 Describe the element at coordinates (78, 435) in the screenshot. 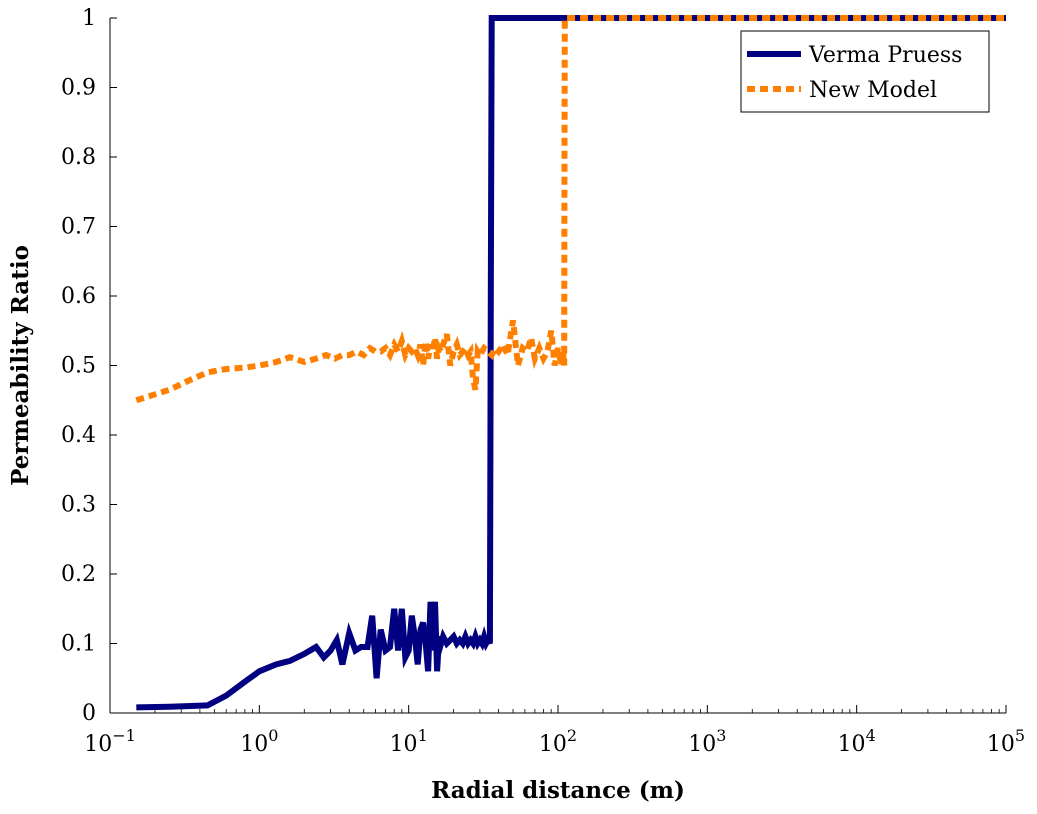

I see `y-tick-label: 0.4` at that location.